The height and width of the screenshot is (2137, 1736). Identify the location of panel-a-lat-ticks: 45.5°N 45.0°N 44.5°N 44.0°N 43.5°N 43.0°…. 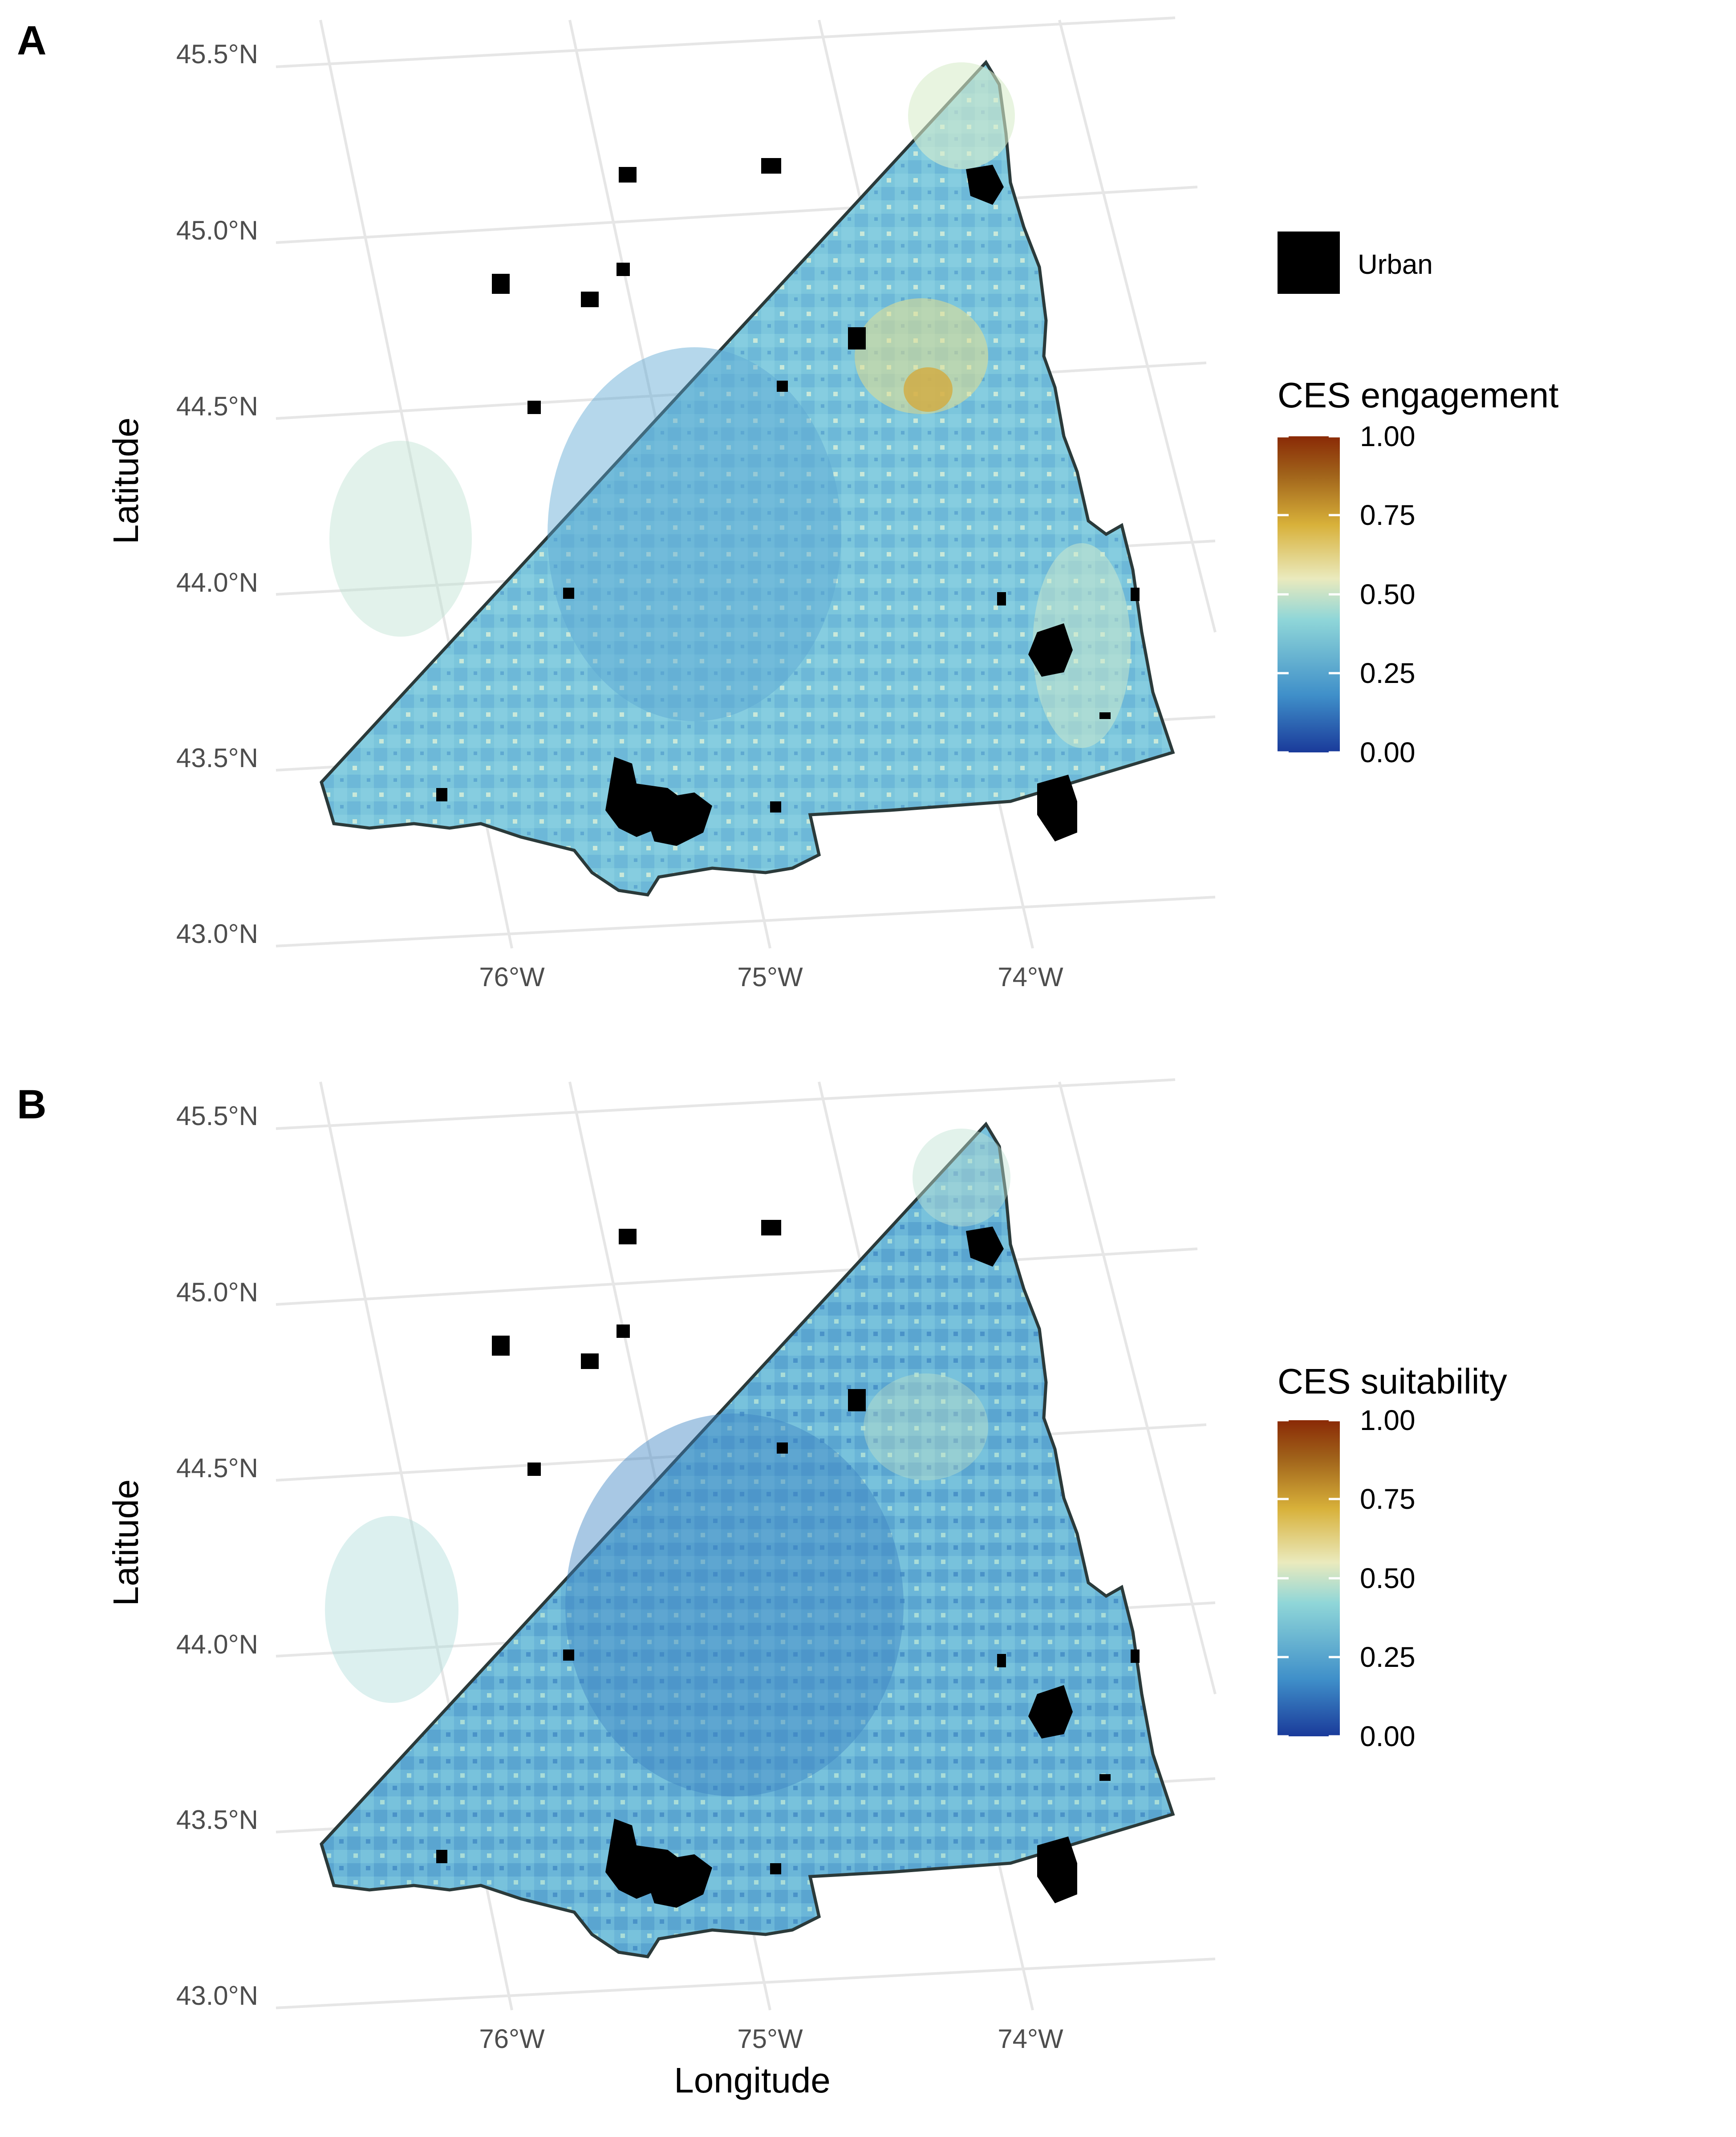
(217, 494).